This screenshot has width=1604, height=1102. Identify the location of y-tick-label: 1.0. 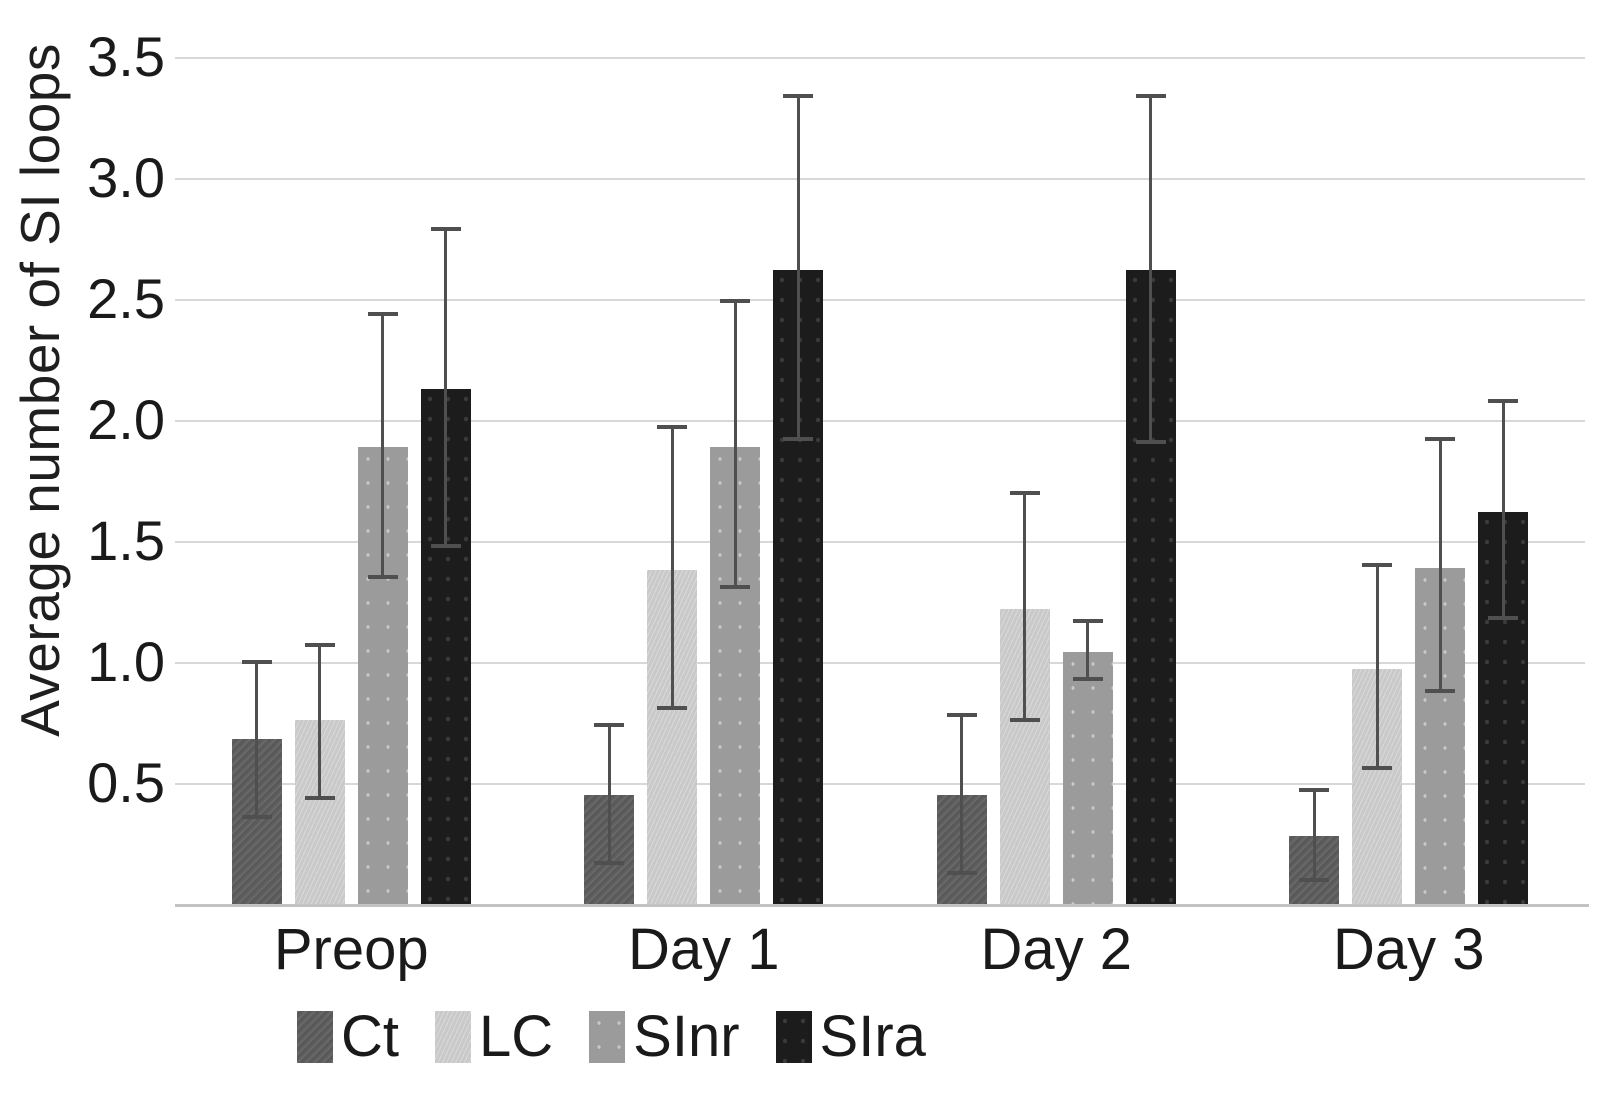
(126, 661).